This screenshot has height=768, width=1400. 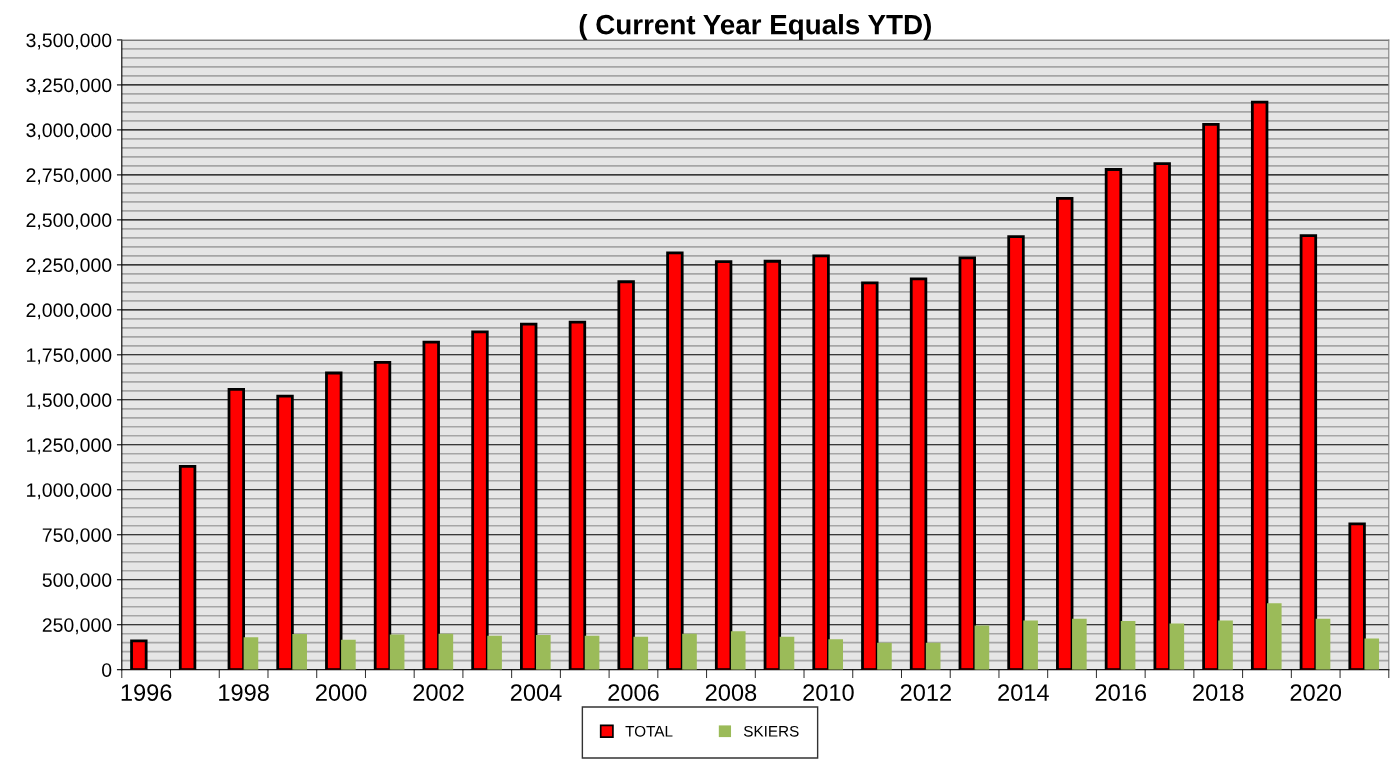 I want to click on y-tick-label: 500,000, so click(x=77, y=581).